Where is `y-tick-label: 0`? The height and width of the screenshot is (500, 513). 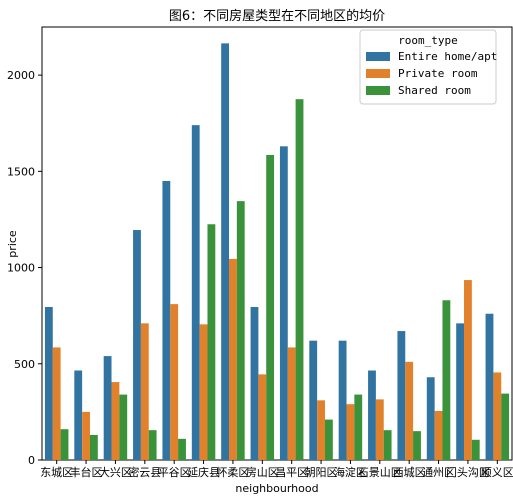
y-tick-label: 0 is located at coordinates (31, 460).